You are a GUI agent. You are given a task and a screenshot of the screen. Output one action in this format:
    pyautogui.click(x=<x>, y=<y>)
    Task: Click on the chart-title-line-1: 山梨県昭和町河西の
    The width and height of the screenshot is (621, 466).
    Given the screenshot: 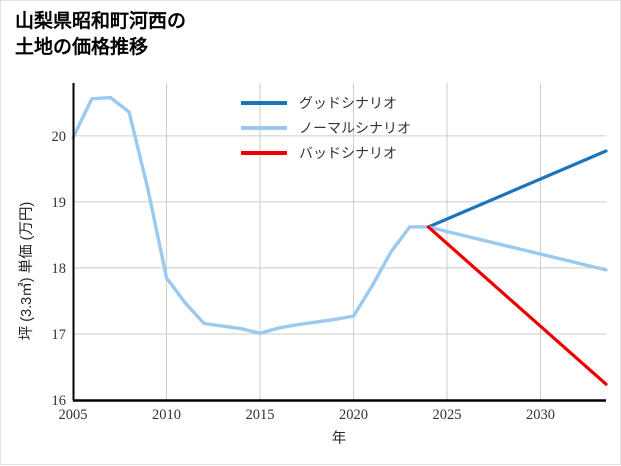 What is the action you would take?
    pyautogui.click(x=101, y=21)
    